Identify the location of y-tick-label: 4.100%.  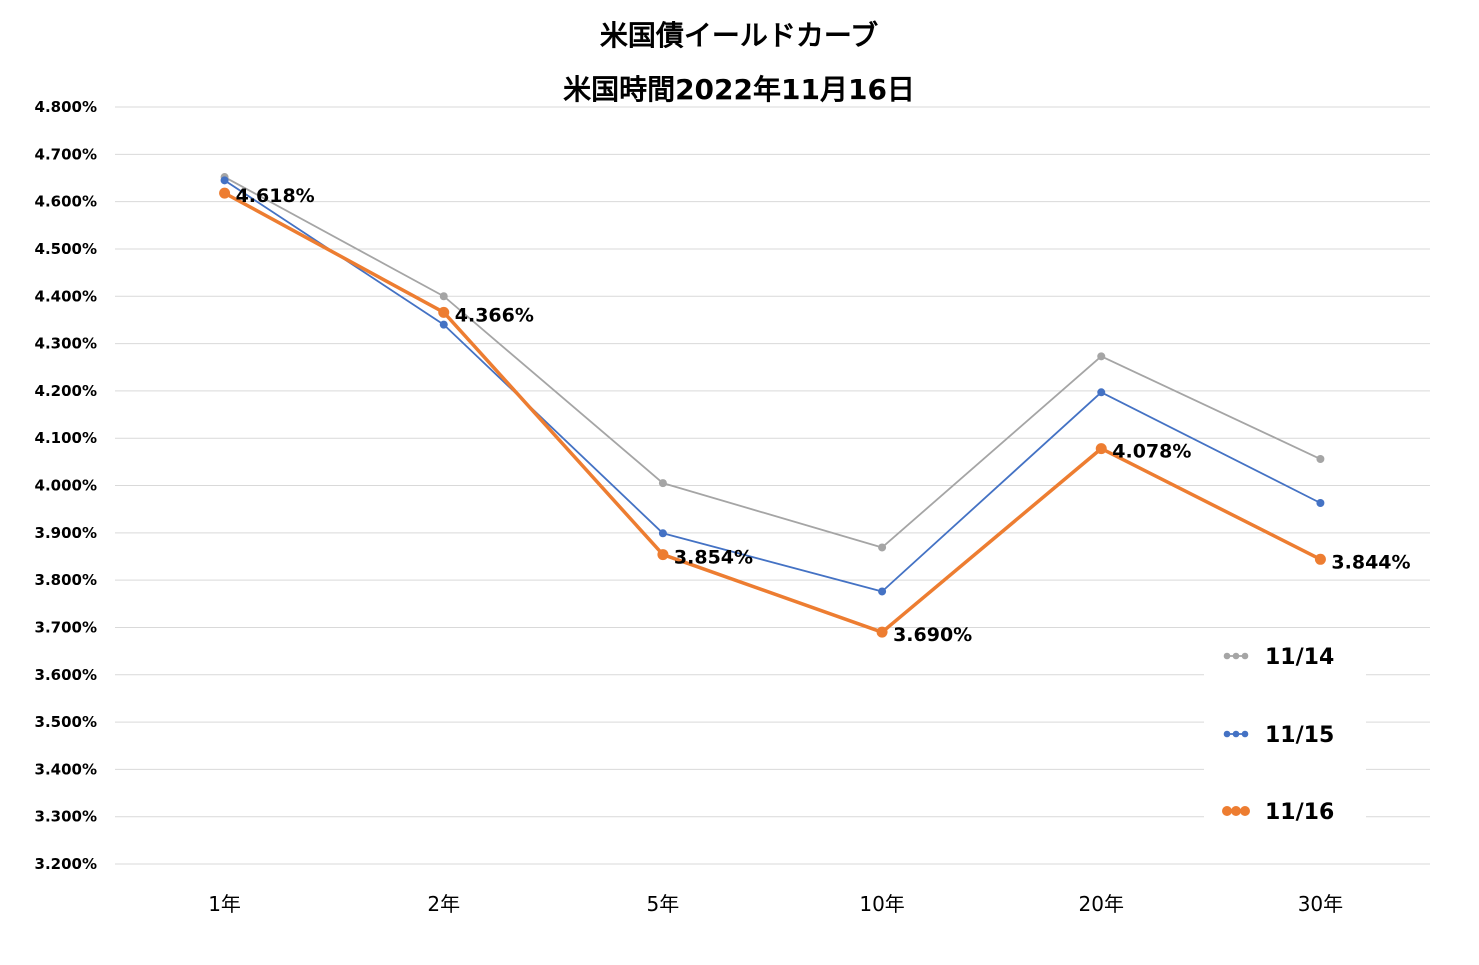
(66, 438).